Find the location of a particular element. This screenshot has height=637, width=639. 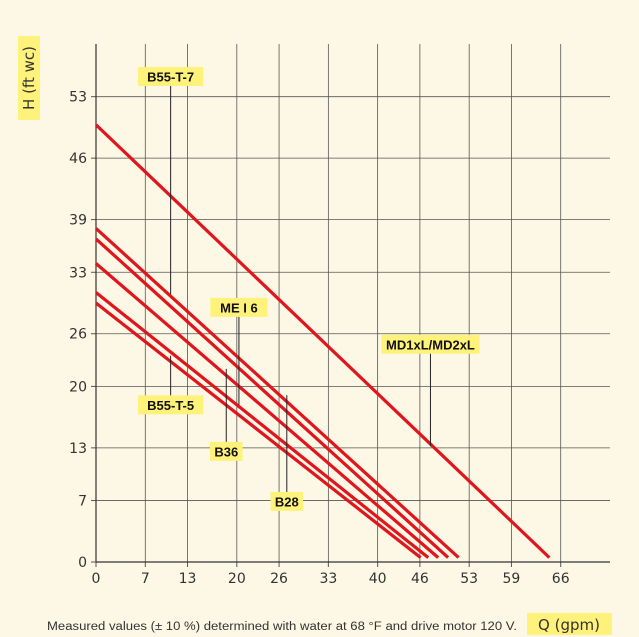

x-axis-title-text: Q (gpm) is located at coordinates (569, 625).